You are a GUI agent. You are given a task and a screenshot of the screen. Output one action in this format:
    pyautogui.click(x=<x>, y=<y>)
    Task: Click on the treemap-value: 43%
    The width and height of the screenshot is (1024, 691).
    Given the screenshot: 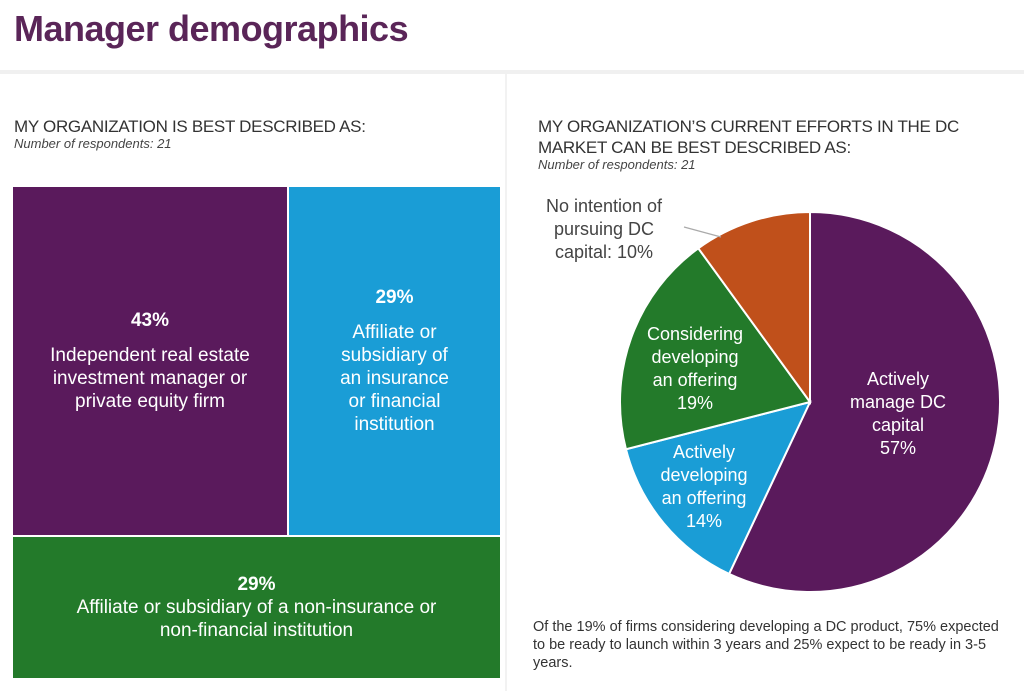 What is the action you would take?
    pyautogui.click(x=150, y=320)
    